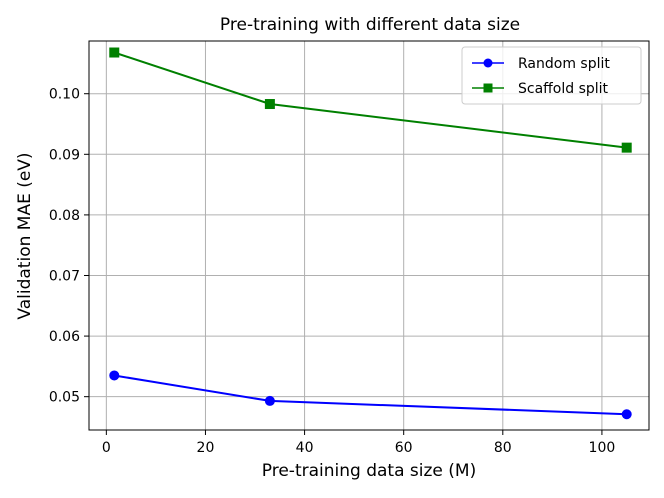 This screenshot has height=498, width=664. What do you see at coordinates (64, 216) in the screenshot?
I see `y-tick-label: 0.08` at bounding box center [64, 216].